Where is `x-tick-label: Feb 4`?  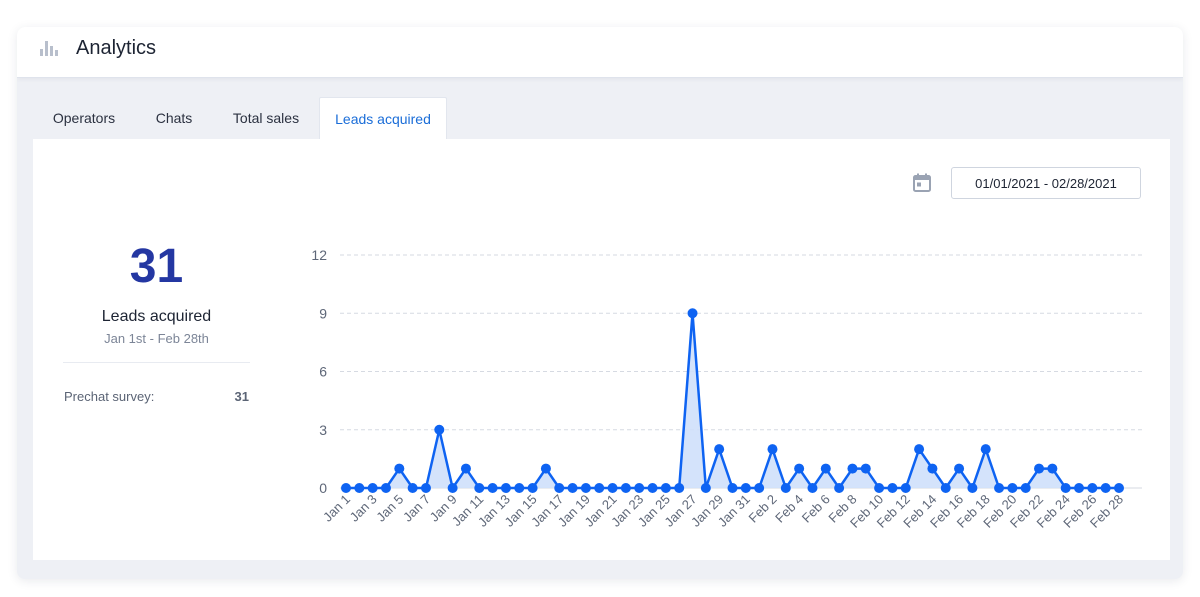
x-tick-label: Feb 4 is located at coordinates (789, 509).